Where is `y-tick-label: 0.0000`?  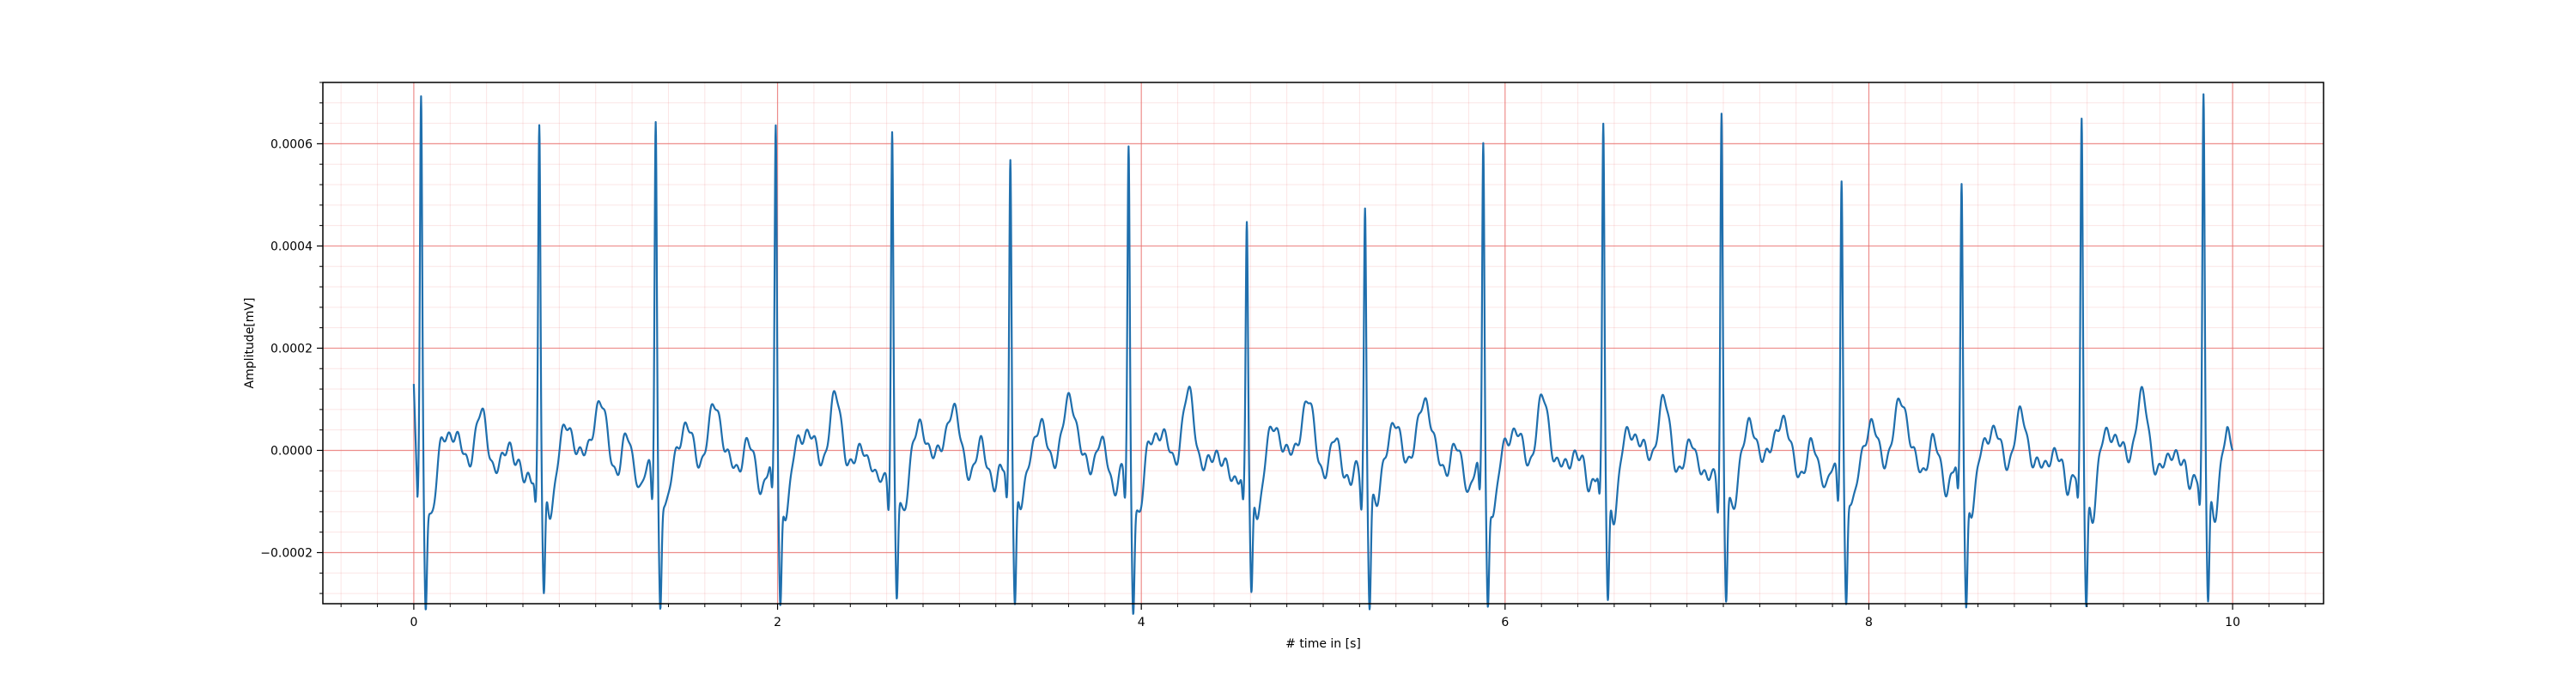
y-tick-label: 0.0000 is located at coordinates (291, 451).